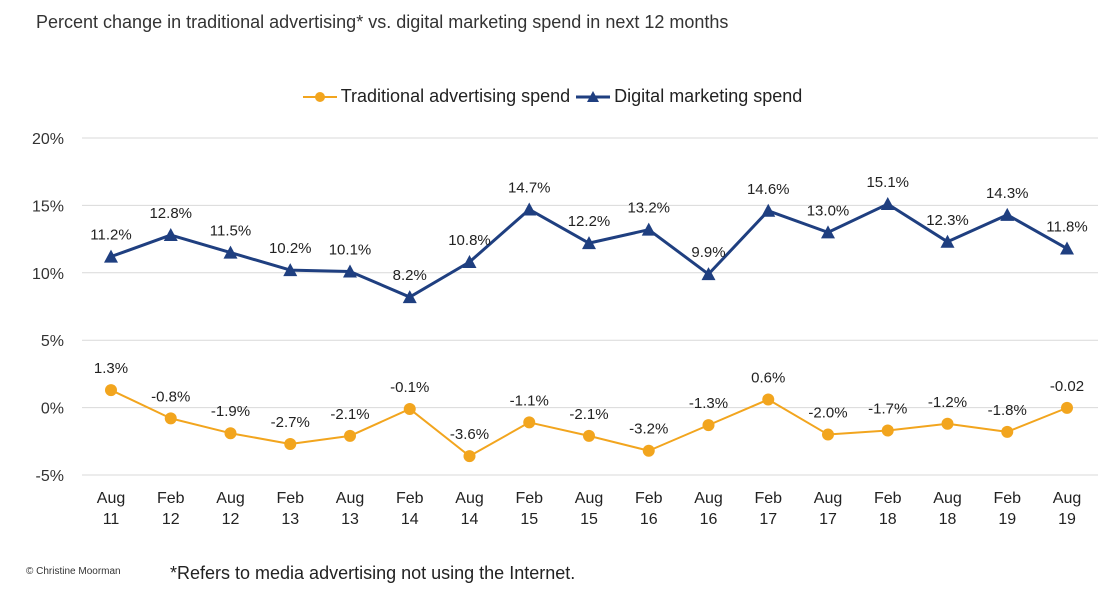 Image resolution: width=1105 pixels, height=593 pixels. Describe the element at coordinates (409, 387) in the screenshot. I see `traditional-data-label: -0.1%` at that location.